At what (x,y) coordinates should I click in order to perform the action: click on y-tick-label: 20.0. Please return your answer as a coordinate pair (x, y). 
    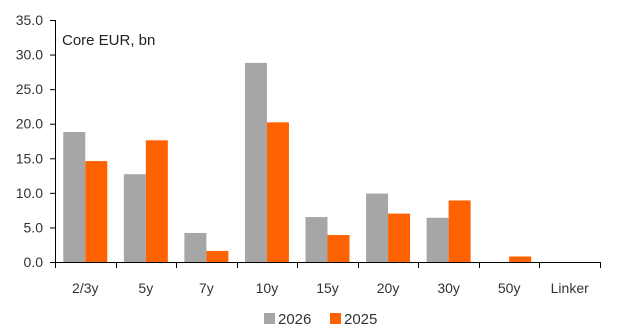
    Looking at the image, I should click on (29, 124).